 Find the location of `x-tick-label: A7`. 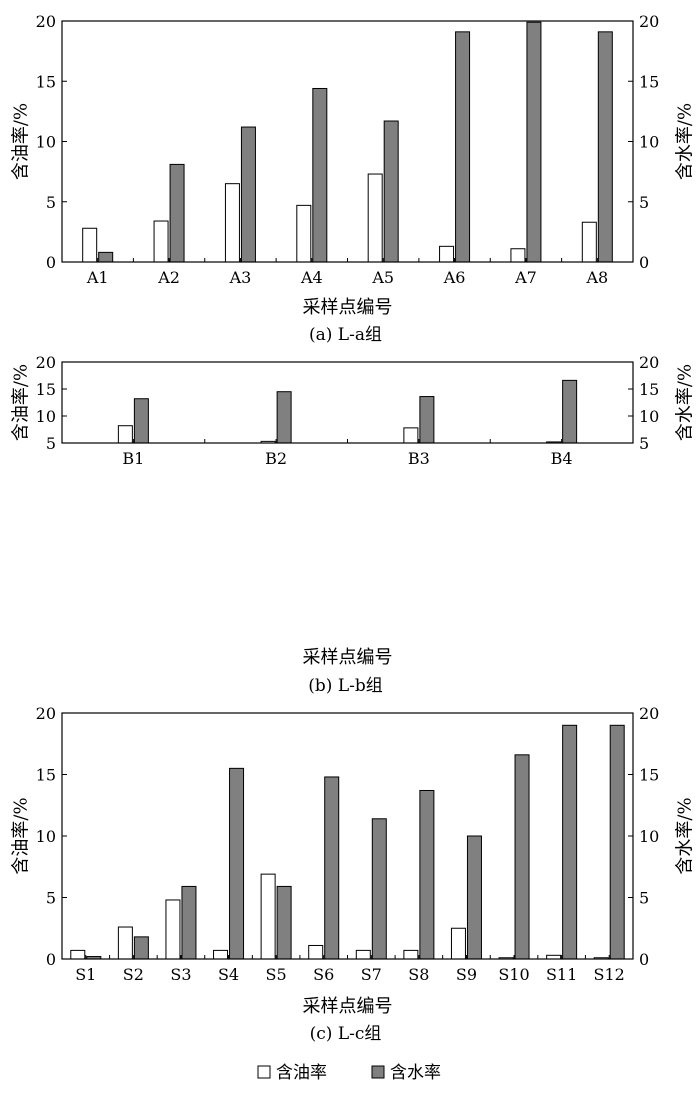

x-tick-label: A7 is located at coordinates (525, 277).